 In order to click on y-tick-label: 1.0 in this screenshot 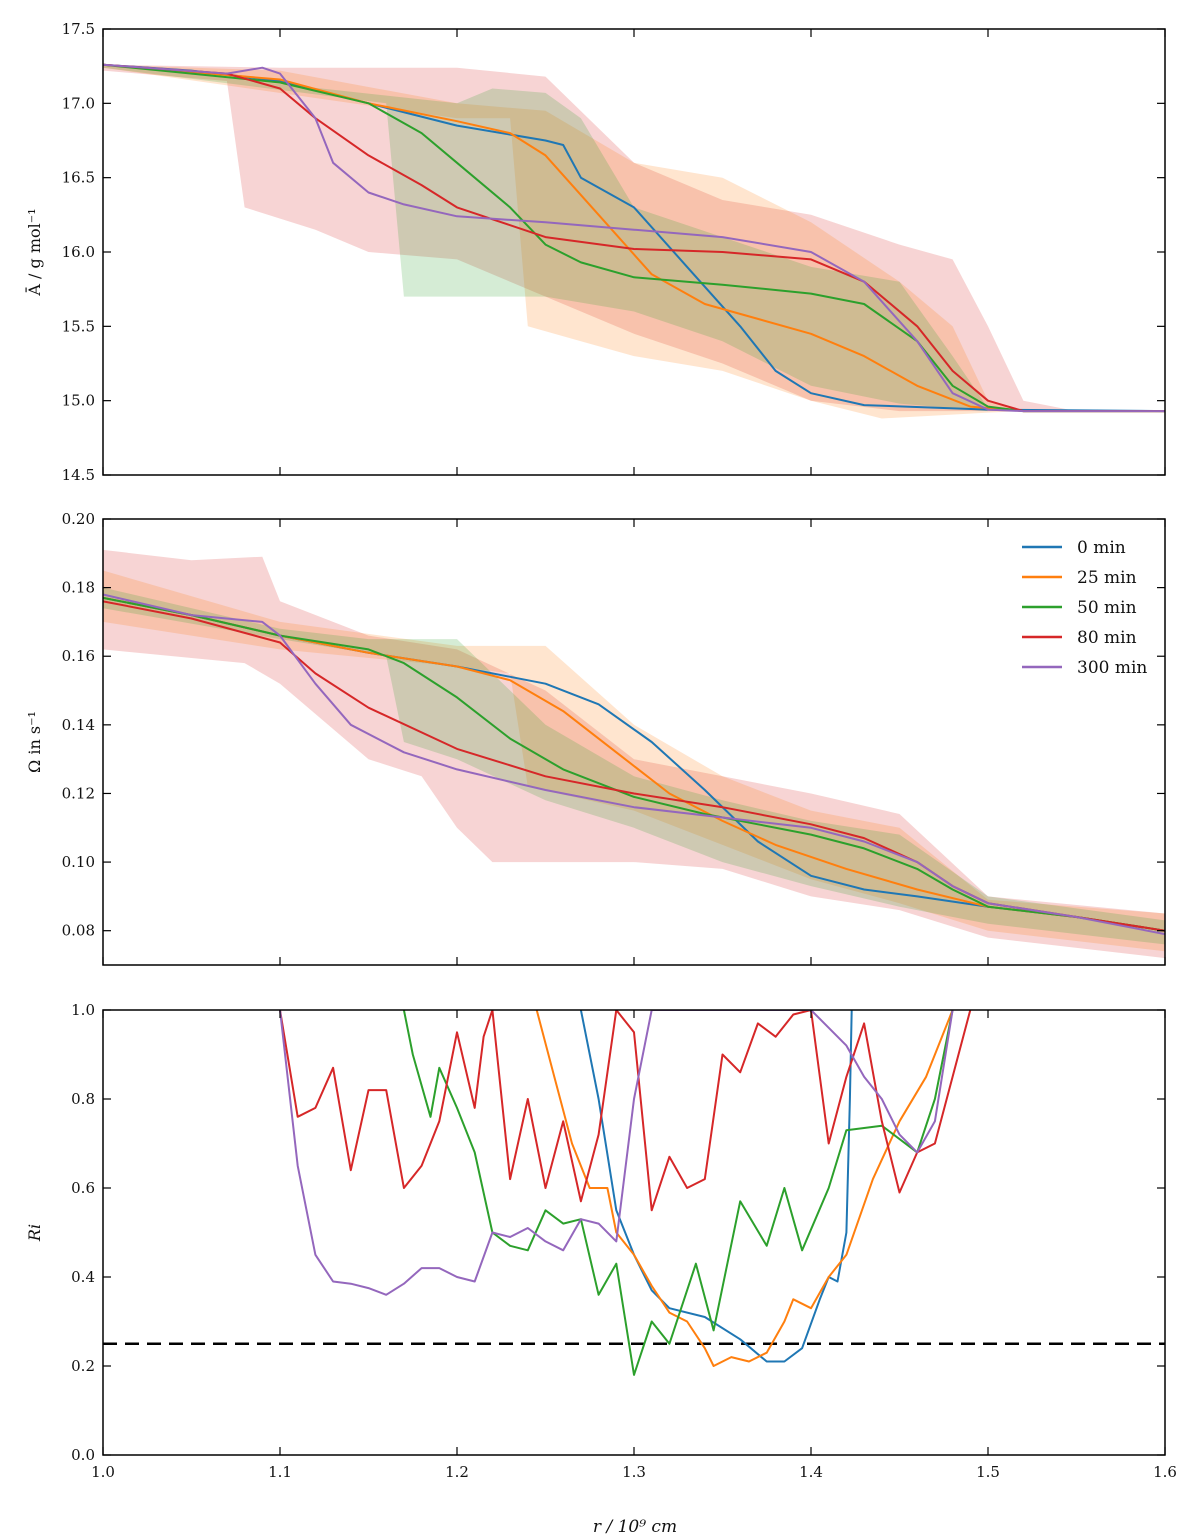, I will do `click(83, 1010)`.